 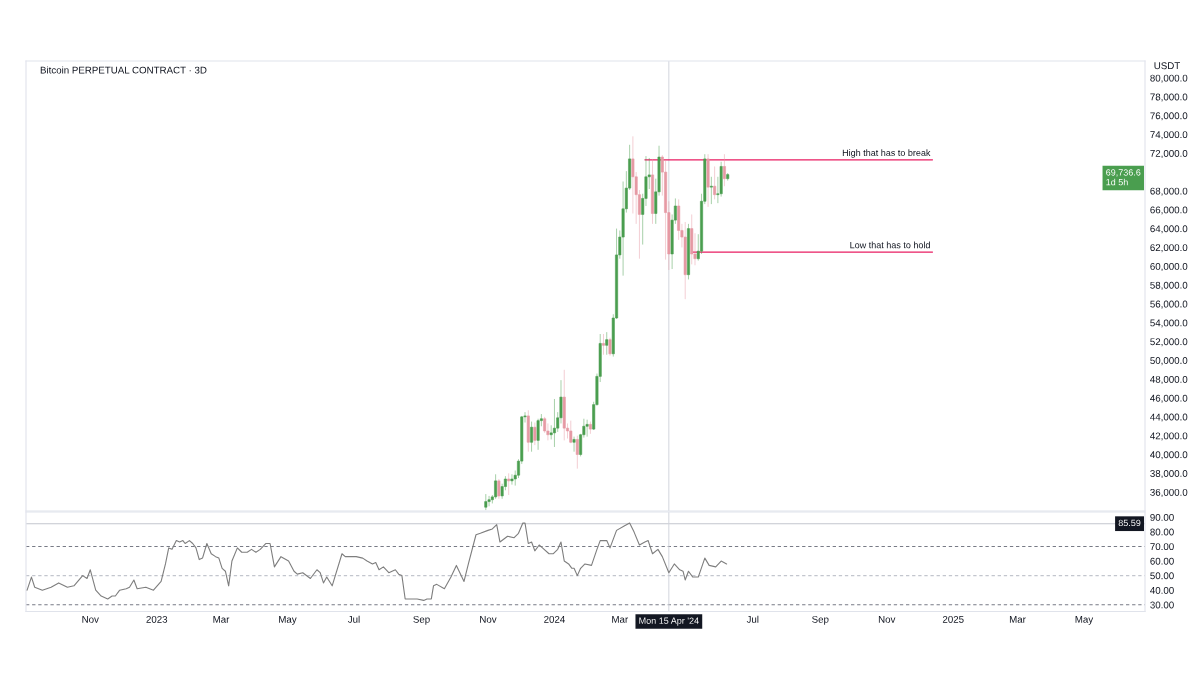 I want to click on y-tick-label: 54,000.0, so click(x=1169, y=323).